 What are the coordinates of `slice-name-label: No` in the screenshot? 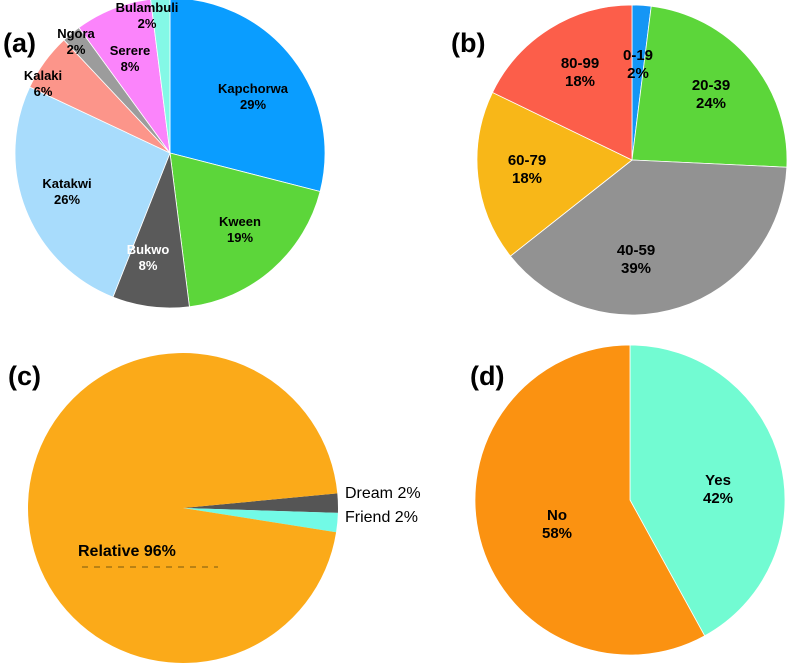 It's located at (557, 515).